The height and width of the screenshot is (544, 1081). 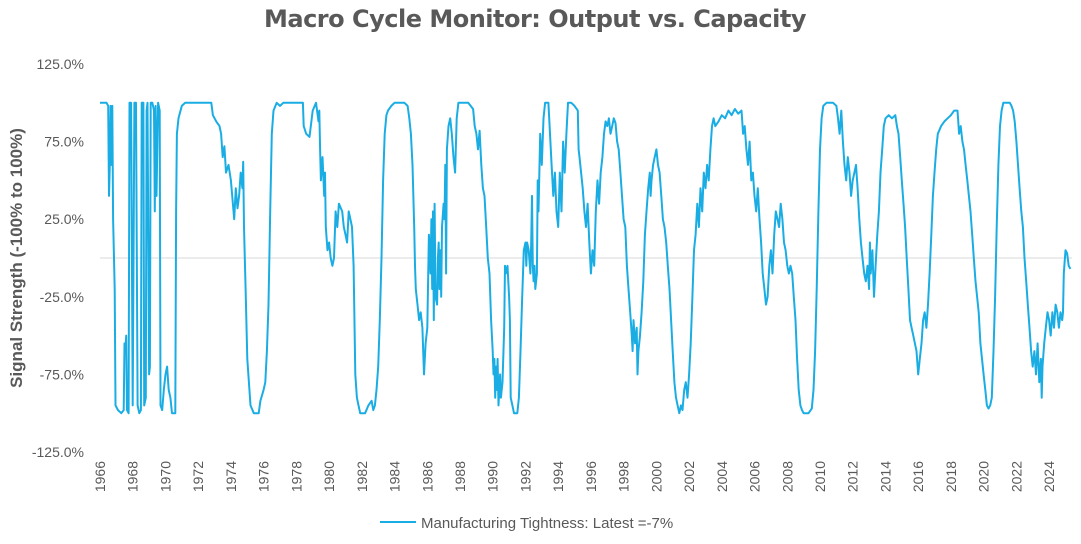 I want to click on x-tick-label: 2024, so click(x=1049, y=476).